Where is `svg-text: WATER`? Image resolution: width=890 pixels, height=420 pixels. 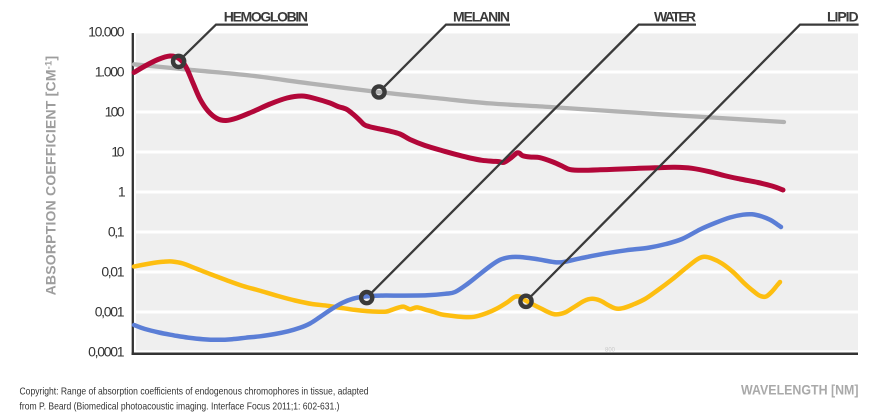
svg-text: WATER is located at coordinates (675, 16).